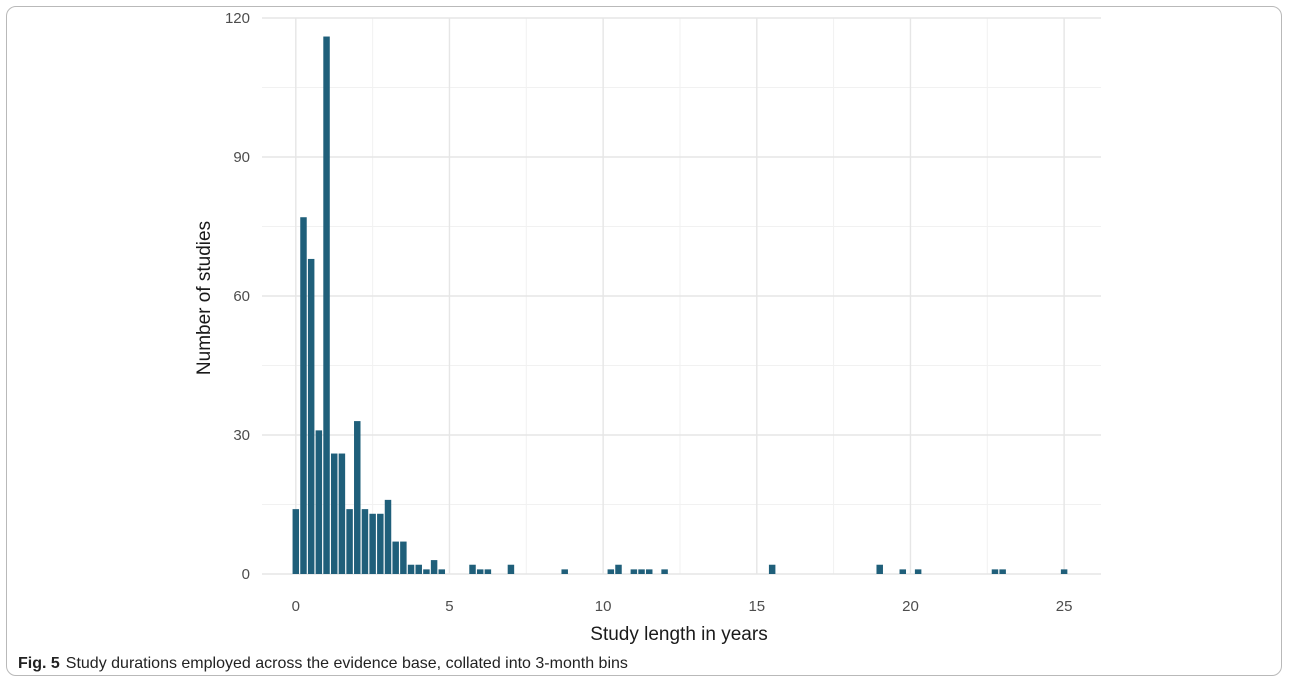 This screenshot has height=684, width=1290. I want to click on y-tick-label: 0, so click(246, 574).